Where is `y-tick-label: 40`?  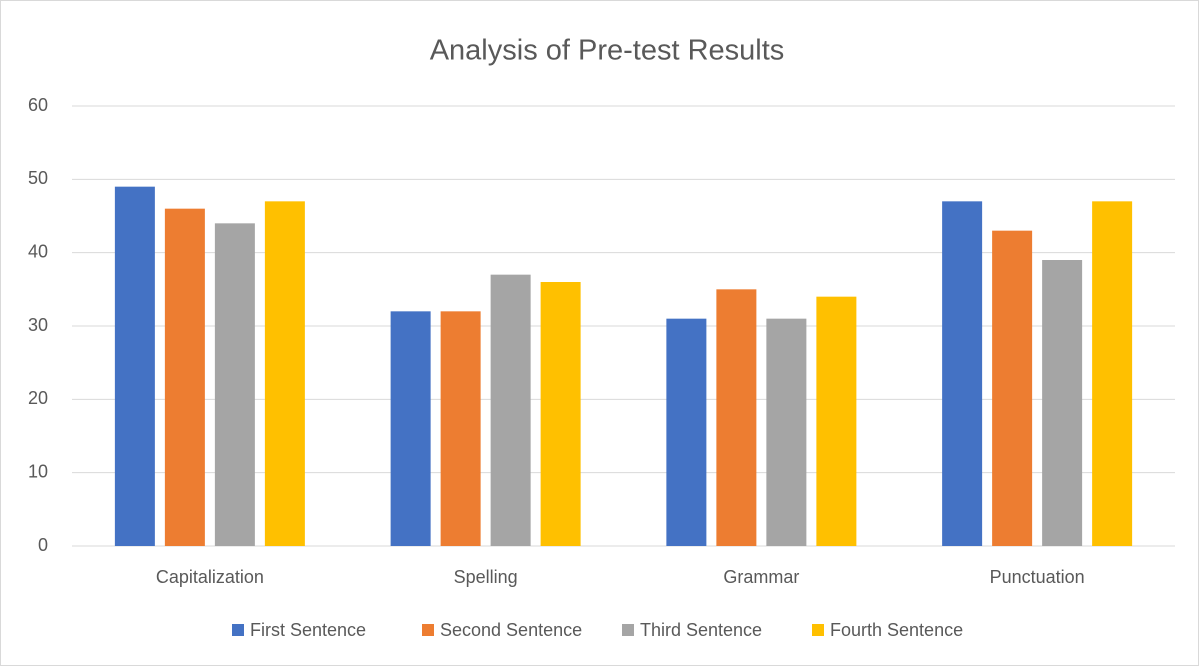 y-tick-label: 40 is located at coordinates (38, 251).